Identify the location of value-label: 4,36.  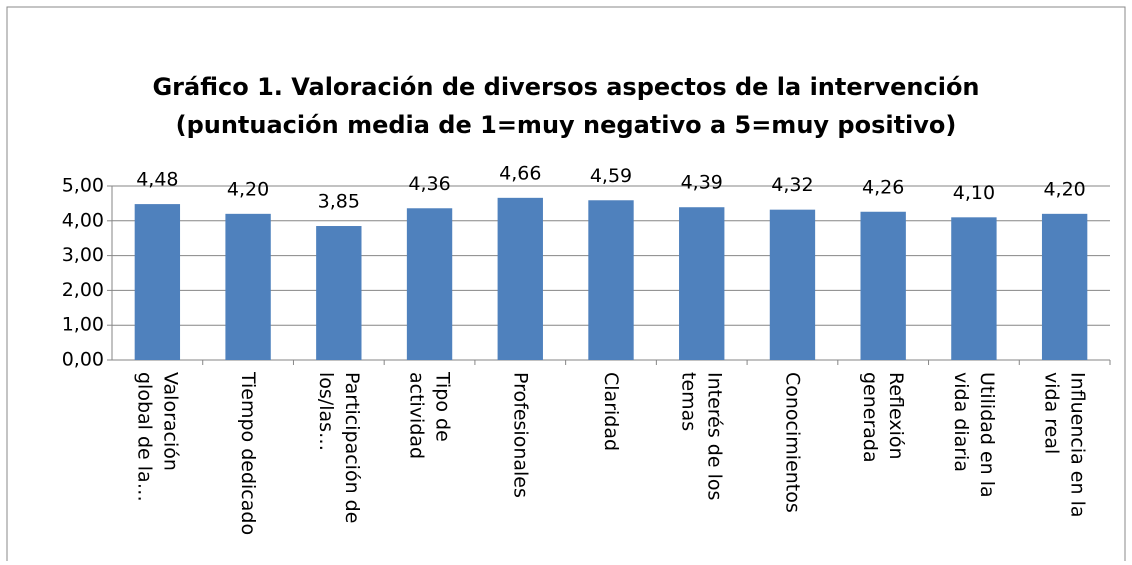
(429, 184).